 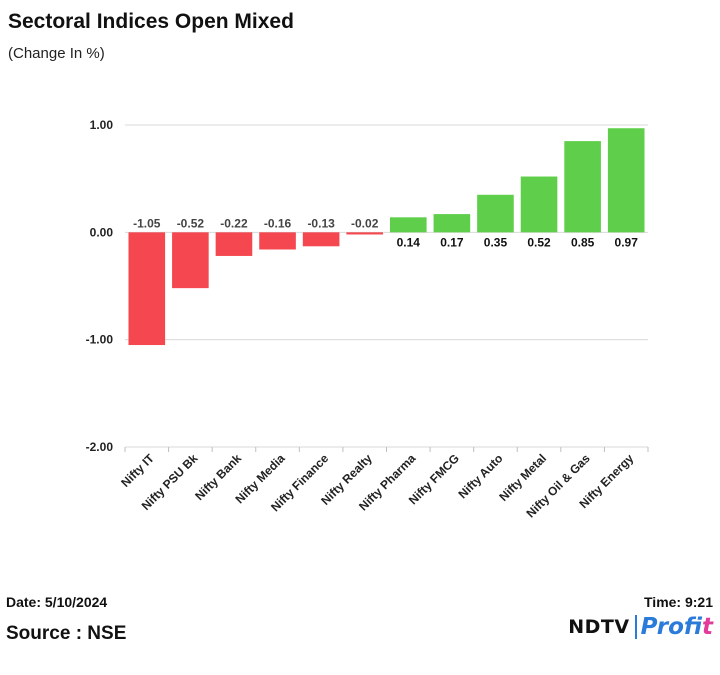 What do you see at coordinates (57, 602) in the screenshot?
I see `date-label: Date: 5/10/2024` at bounding box center [57, 602].